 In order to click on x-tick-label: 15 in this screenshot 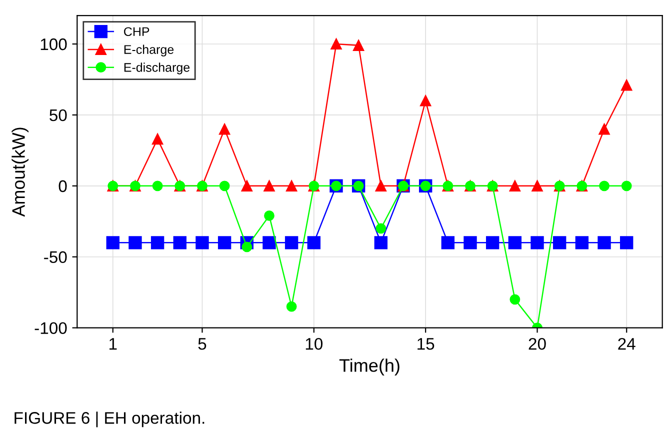, I will do `click(426, 344)`.